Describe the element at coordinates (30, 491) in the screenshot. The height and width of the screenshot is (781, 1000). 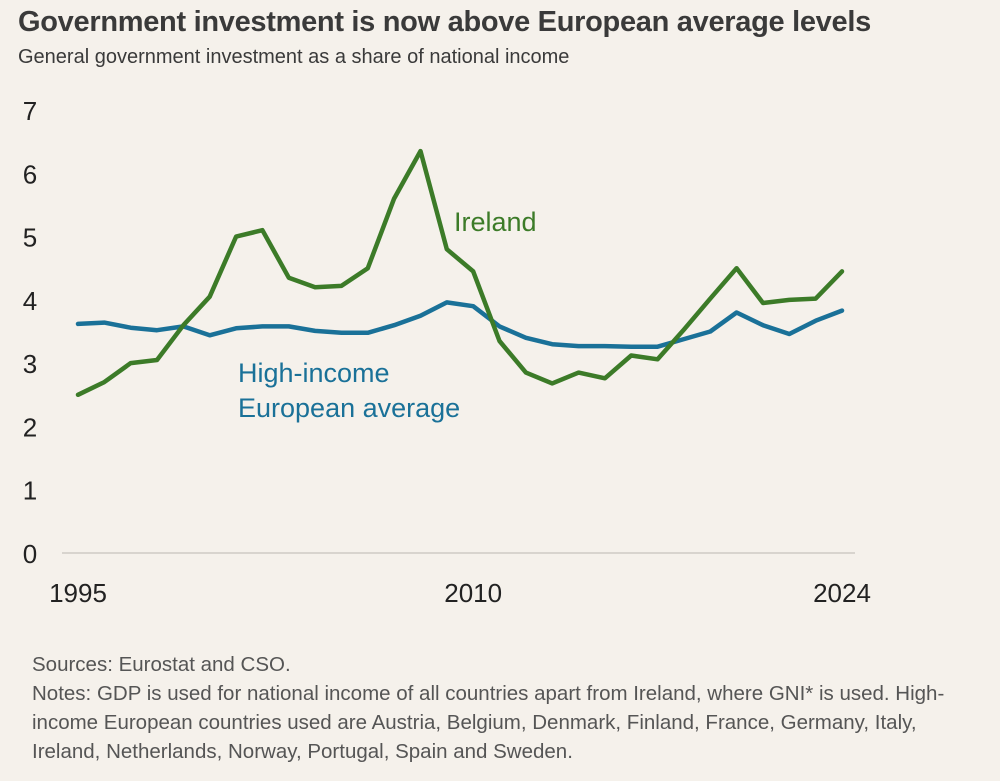
I see `y-tick-label: 1` at that location.